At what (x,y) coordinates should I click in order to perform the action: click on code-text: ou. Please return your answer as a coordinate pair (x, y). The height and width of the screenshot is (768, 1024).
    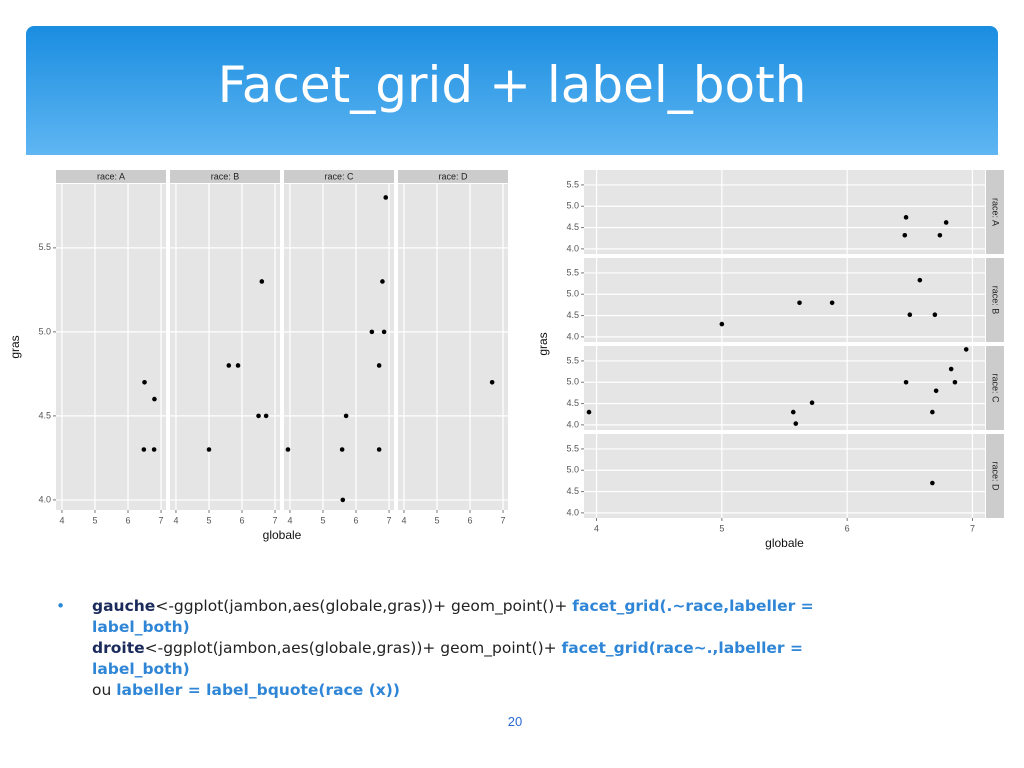
    Looking at the image, I should click on (104, 690).